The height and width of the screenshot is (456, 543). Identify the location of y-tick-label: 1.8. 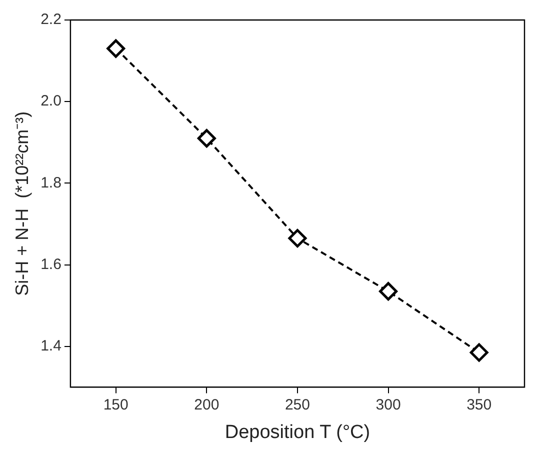
(51, 183).